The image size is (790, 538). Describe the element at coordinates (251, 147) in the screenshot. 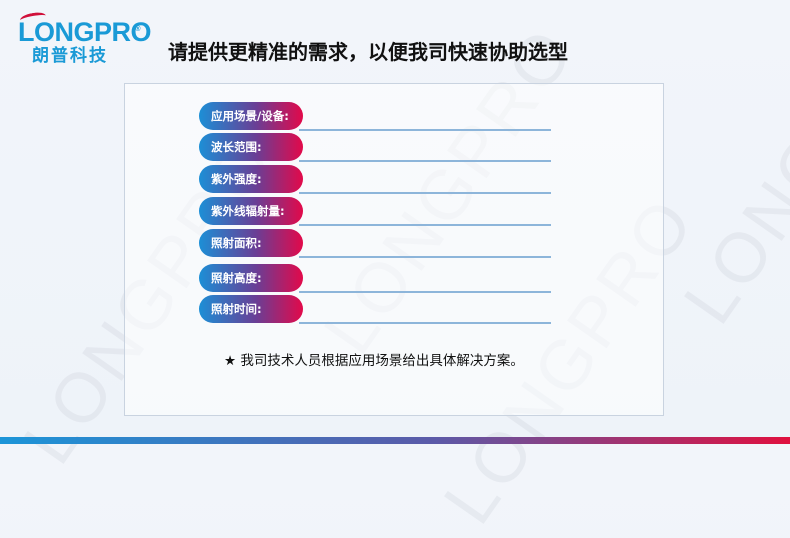

I see `field-label: 波长范围:` at that location.